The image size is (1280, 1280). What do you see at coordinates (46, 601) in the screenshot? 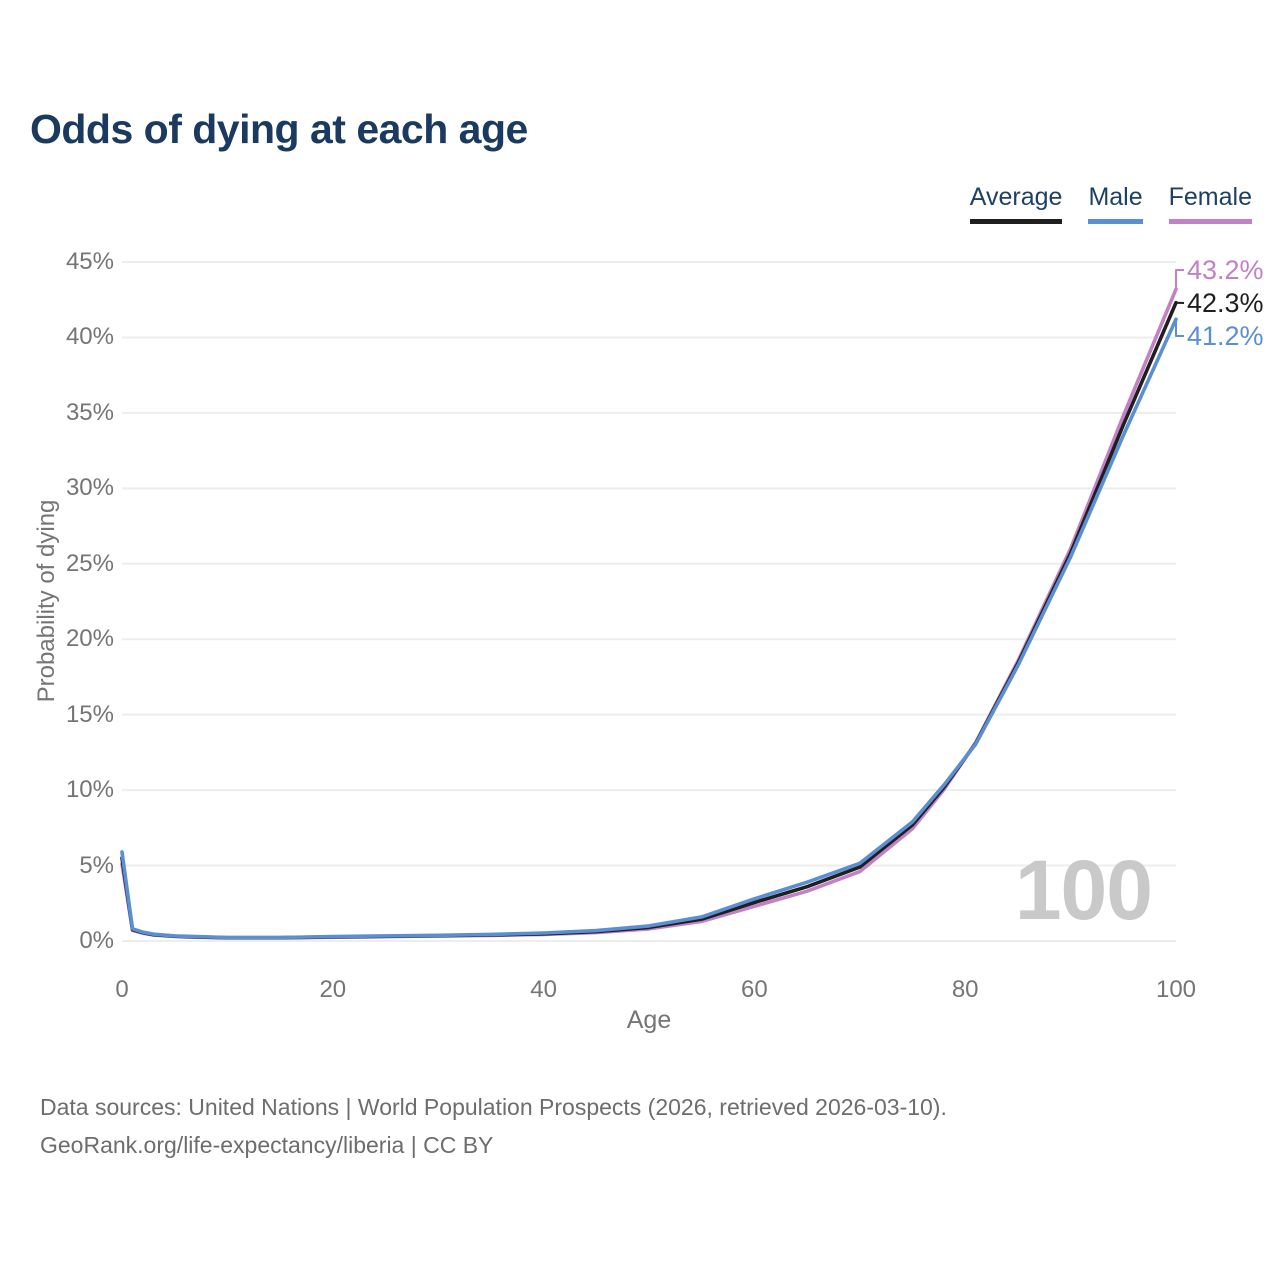
I see `y-axis-title: Probability of dying` at bounding box center [46, 601].